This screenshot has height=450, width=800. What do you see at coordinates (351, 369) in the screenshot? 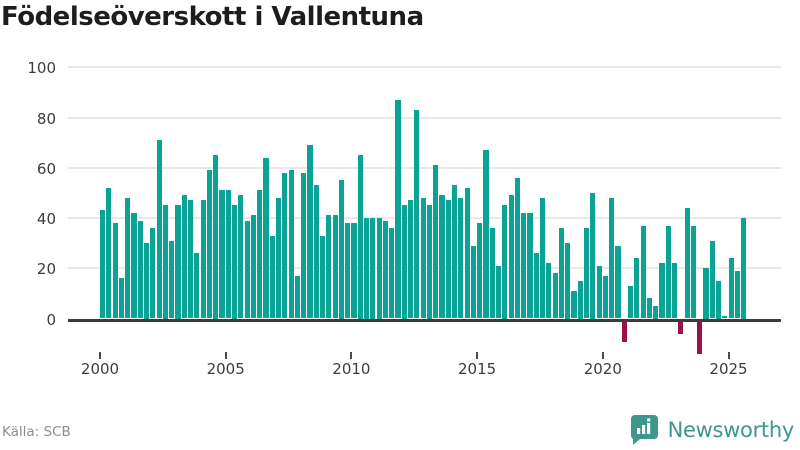
I see `x-axis-label: 2010` at bounding box center [351, 369].